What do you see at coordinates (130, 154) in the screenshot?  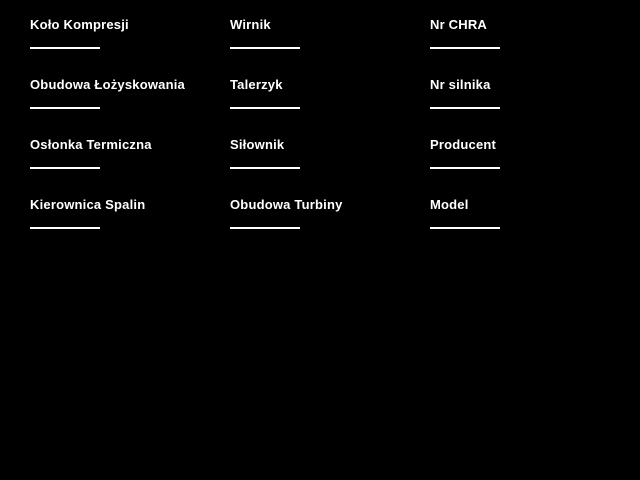 I see `field-oslonka-termiczna: Osłonka Termiczna` at bounding box center [130, 154].